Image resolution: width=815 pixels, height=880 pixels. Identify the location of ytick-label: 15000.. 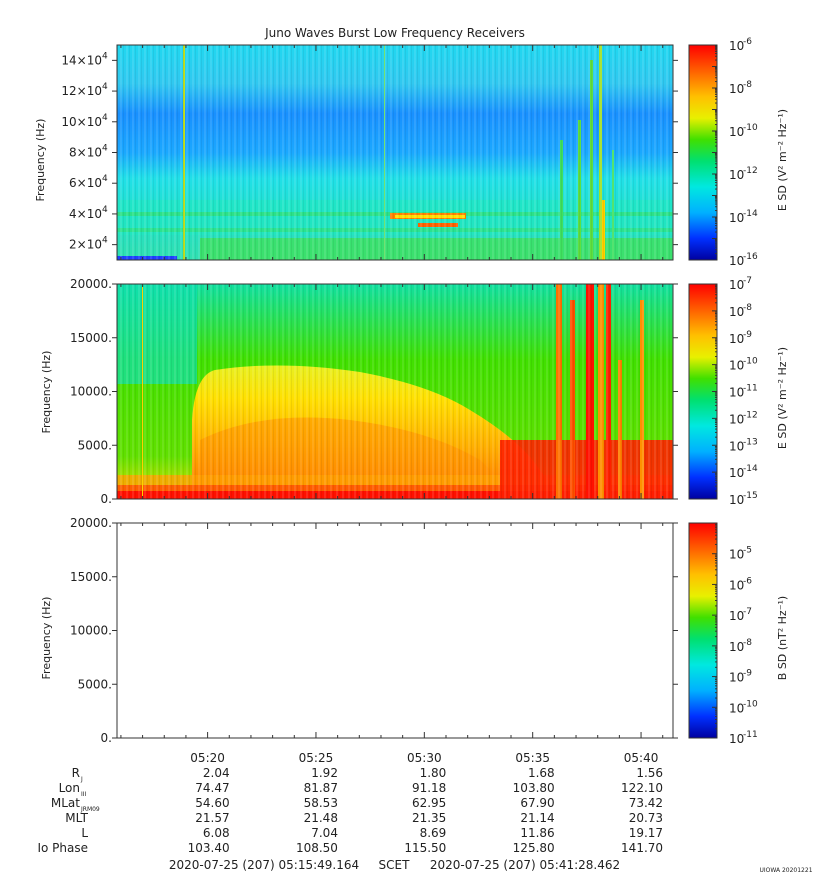
(91, 577).